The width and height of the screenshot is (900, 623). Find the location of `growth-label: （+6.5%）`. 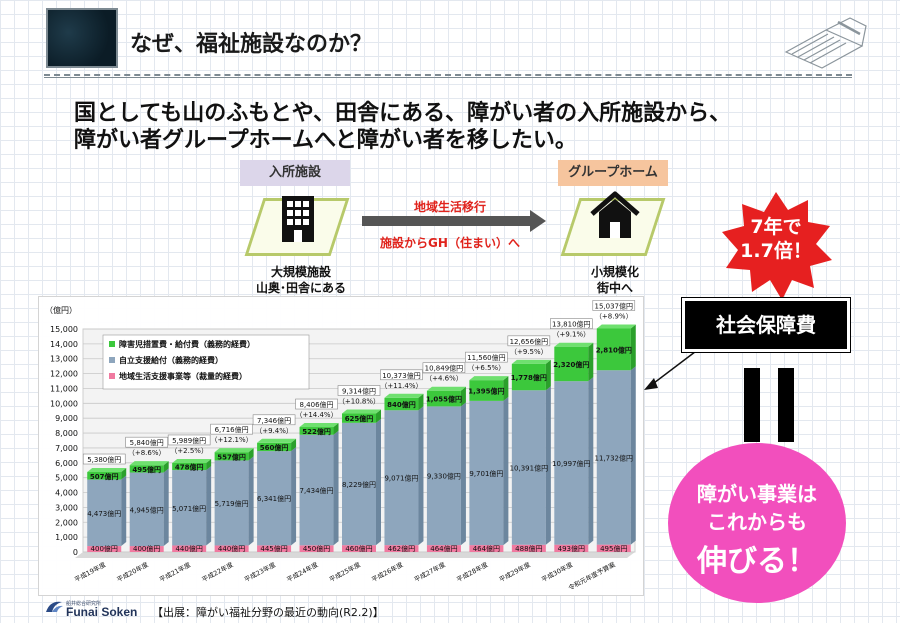

growth-label: （+6.5%） is located at coordinates (487, 368).